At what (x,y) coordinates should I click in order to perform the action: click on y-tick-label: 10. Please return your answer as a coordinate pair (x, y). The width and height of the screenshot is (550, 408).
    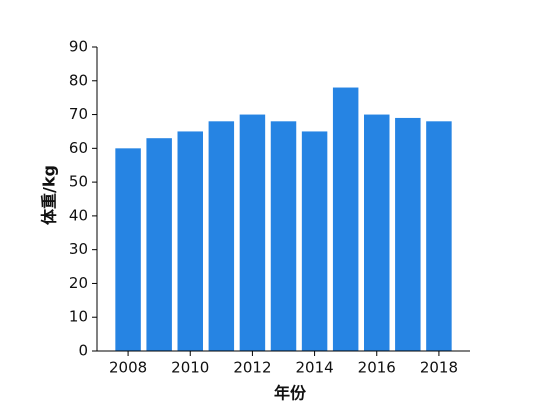
    Looking at the image, I should click on (78, 317).